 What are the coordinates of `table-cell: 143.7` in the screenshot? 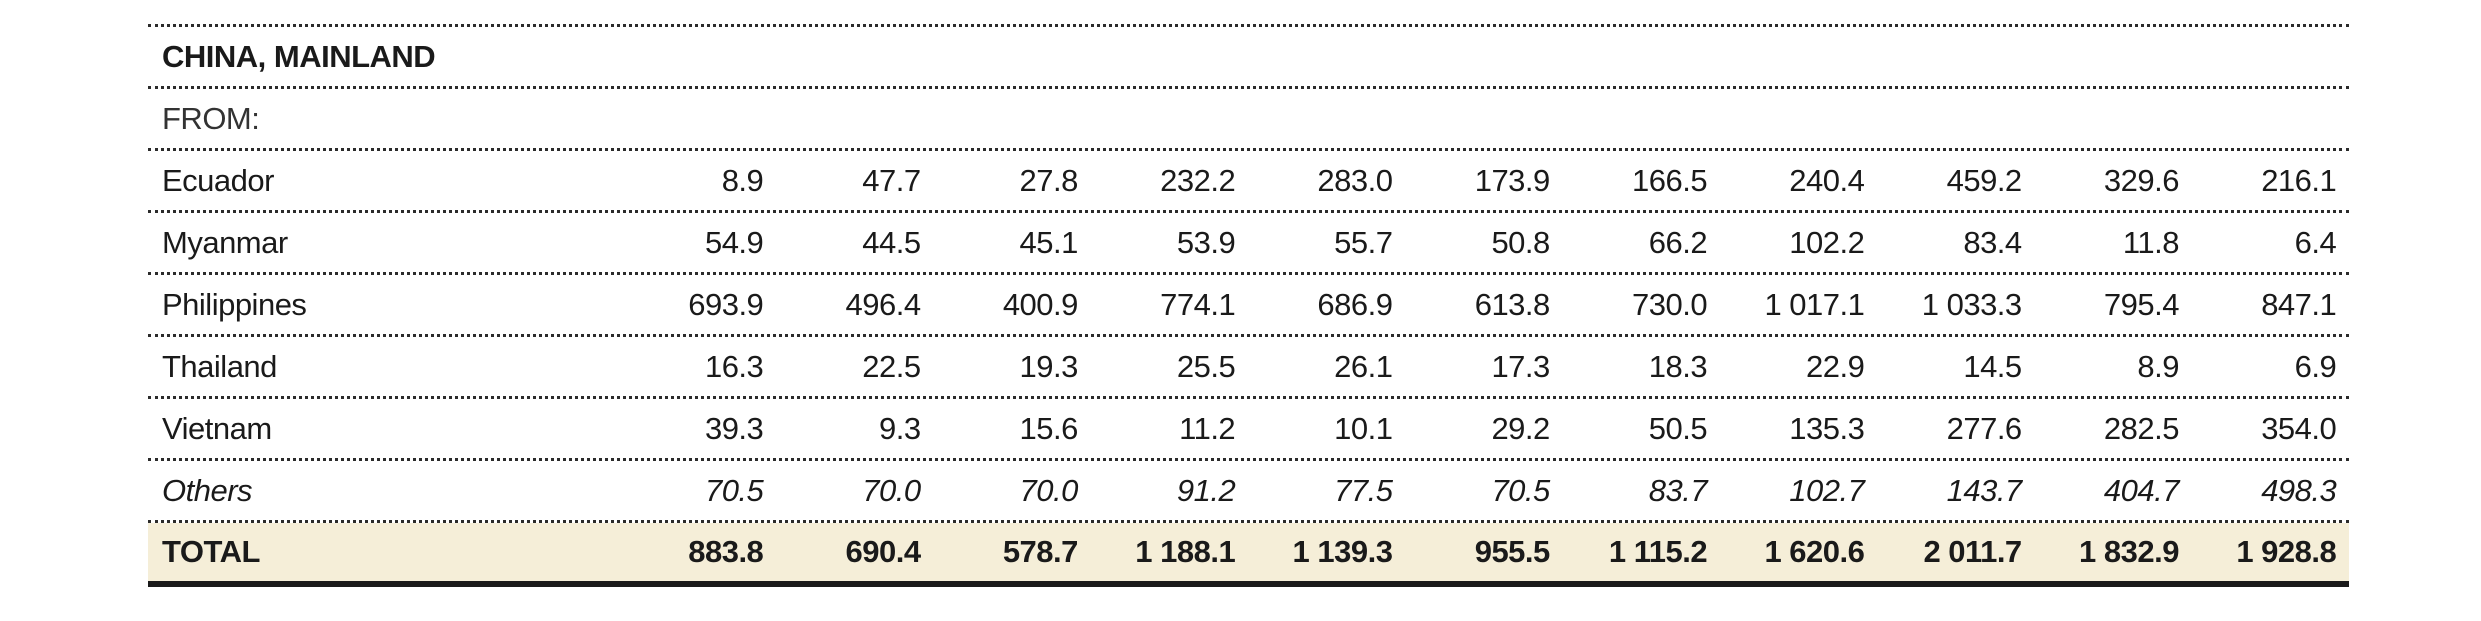 It's located at (1984, 490).